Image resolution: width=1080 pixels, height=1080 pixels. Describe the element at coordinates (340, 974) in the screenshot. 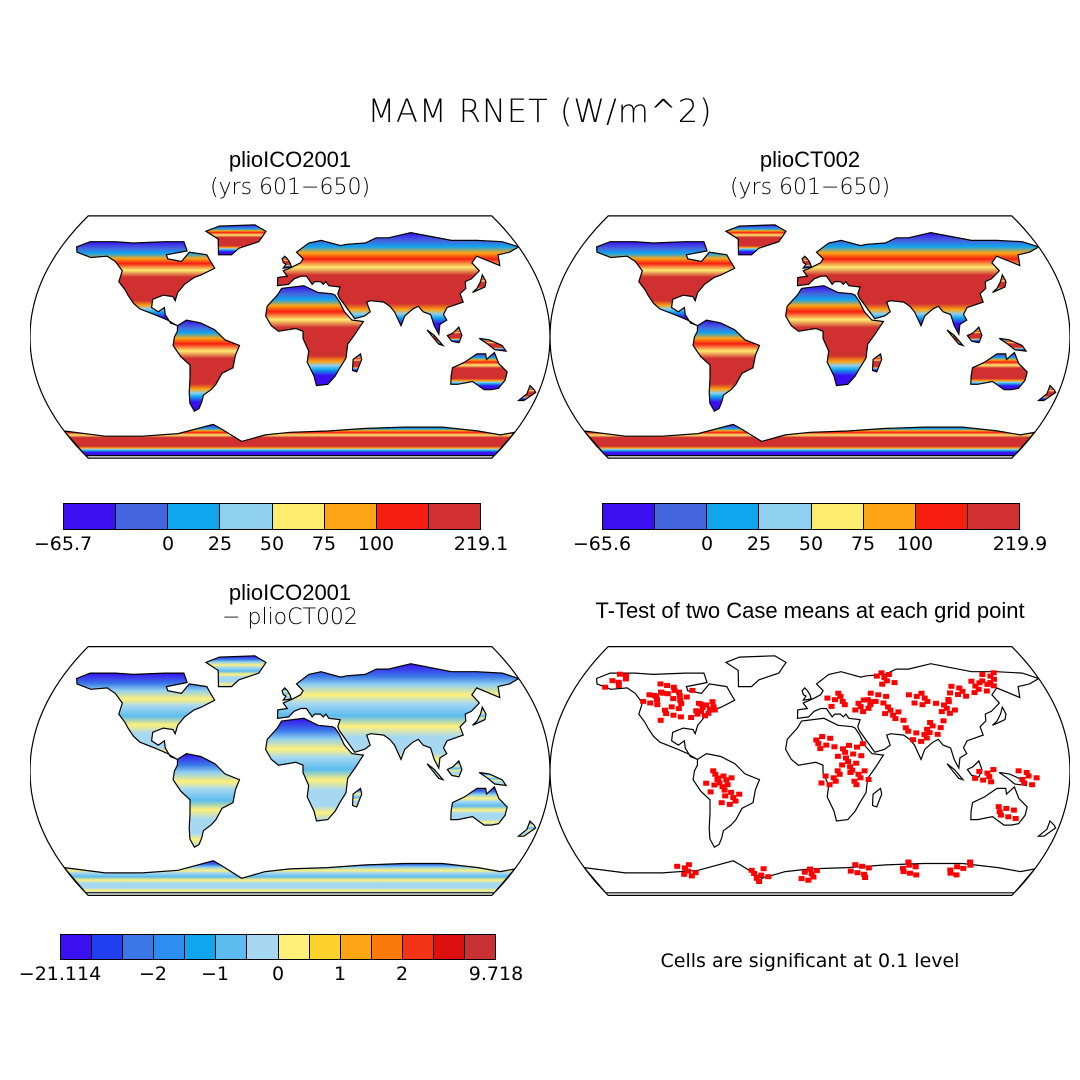

I see `cb3-tick: 1` at that location.